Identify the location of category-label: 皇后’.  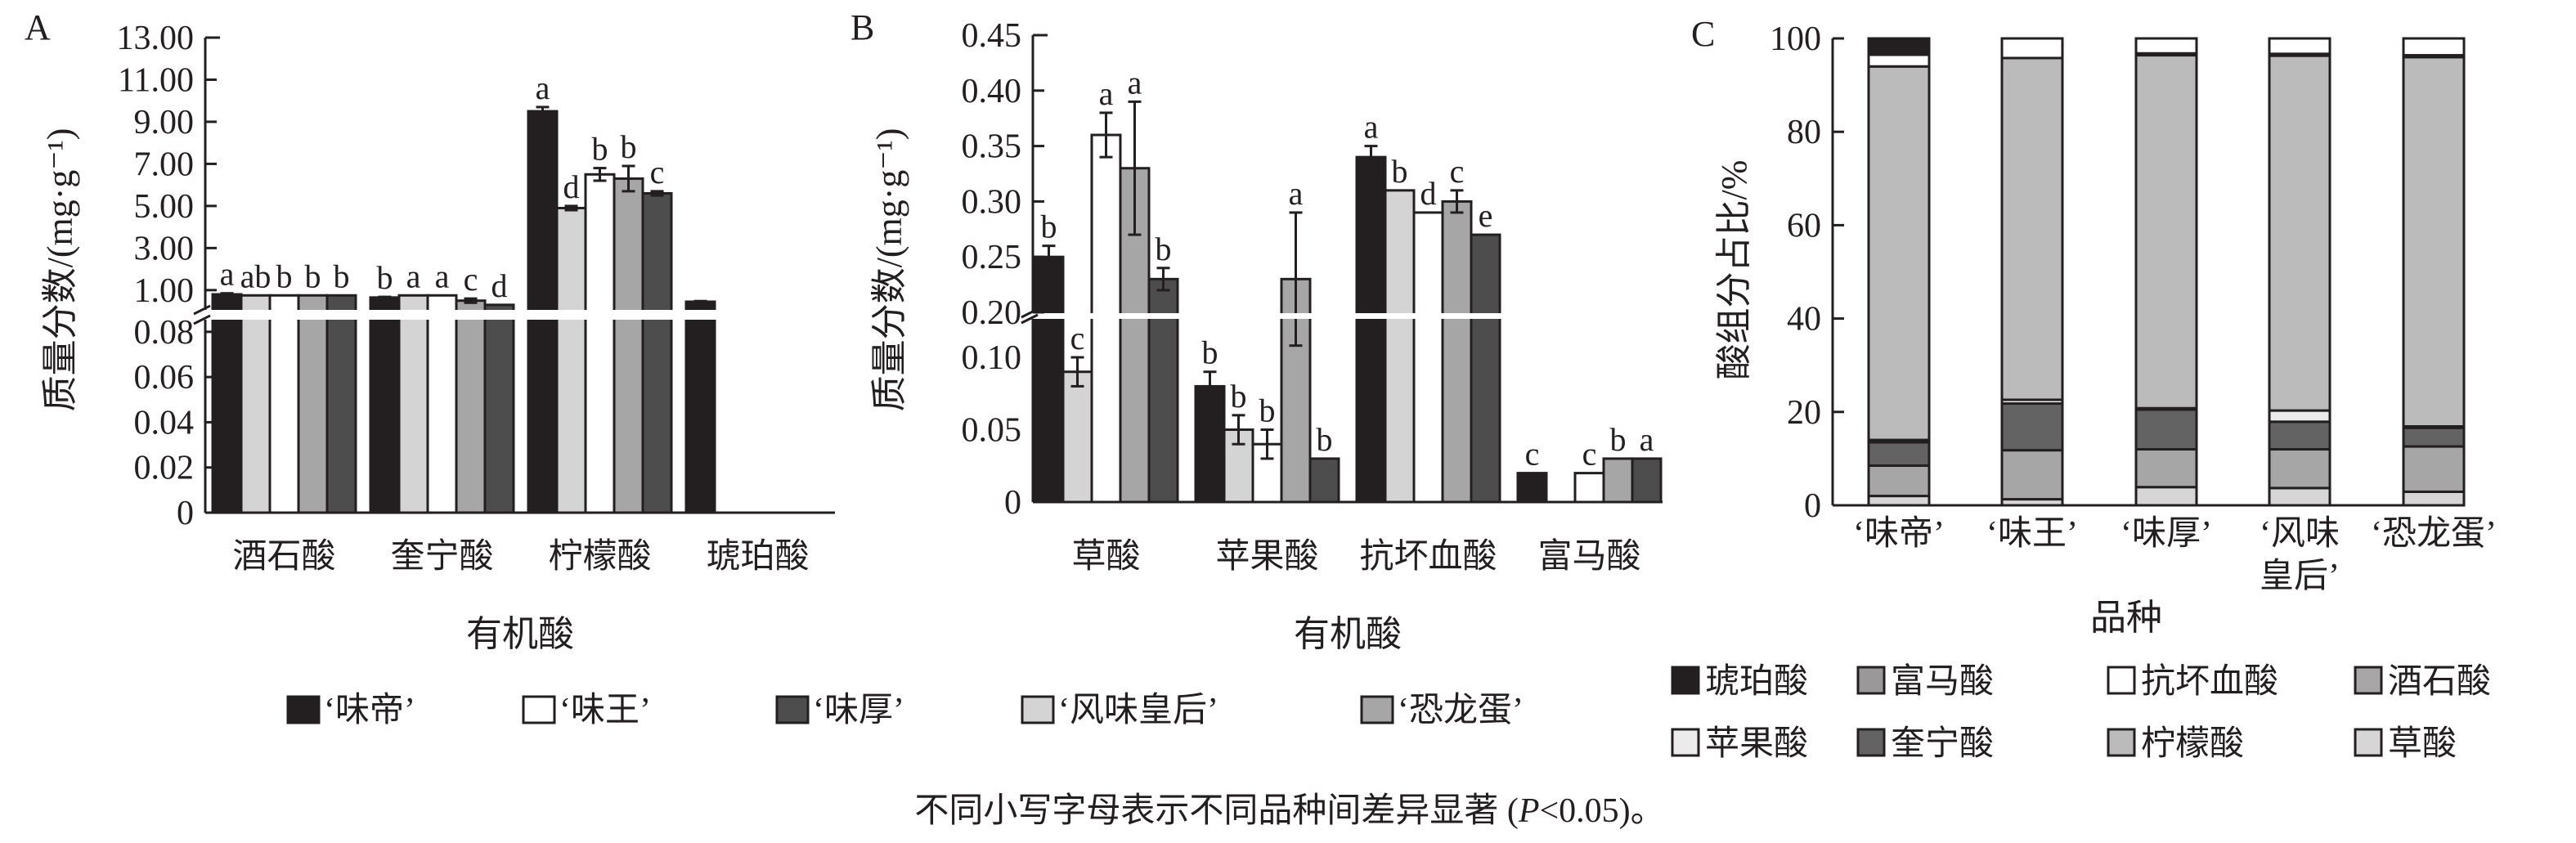
(2300, 576).